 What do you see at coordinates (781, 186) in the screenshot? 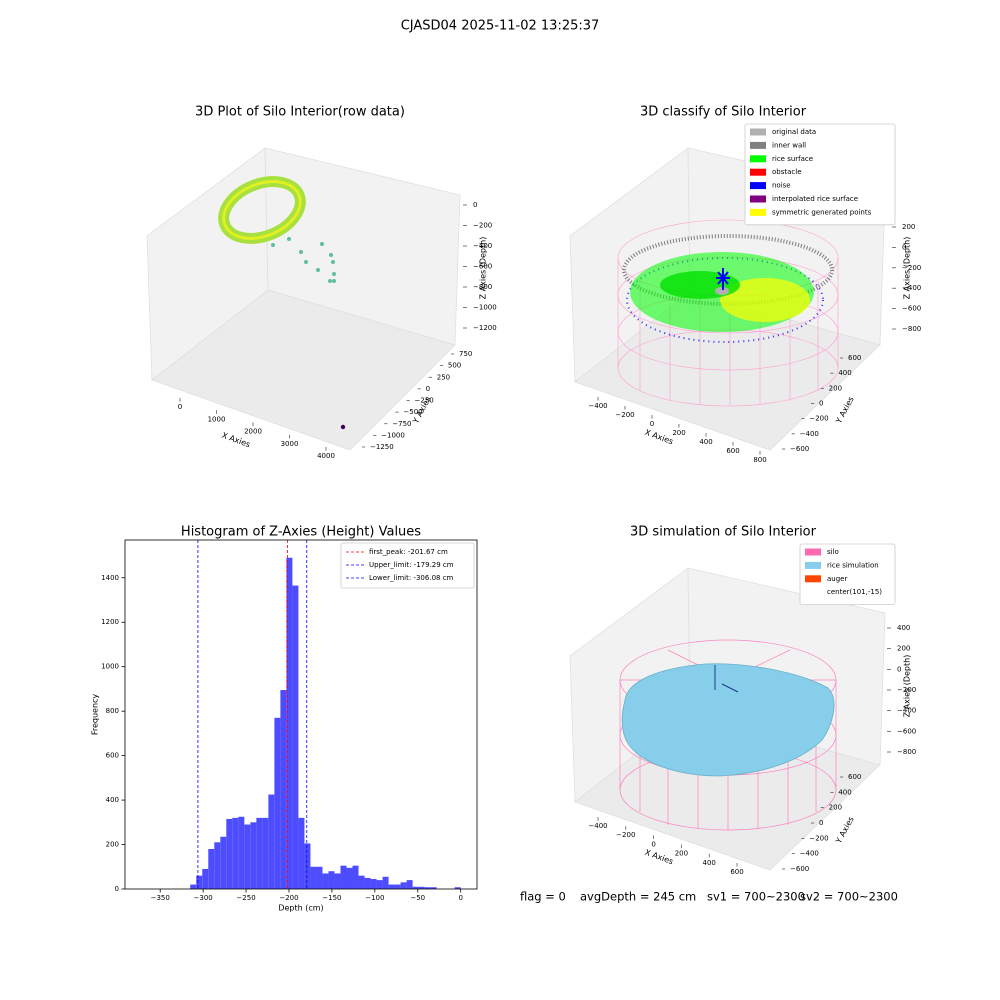
I see `legend-label: noise` at bounding box center [781, 186].